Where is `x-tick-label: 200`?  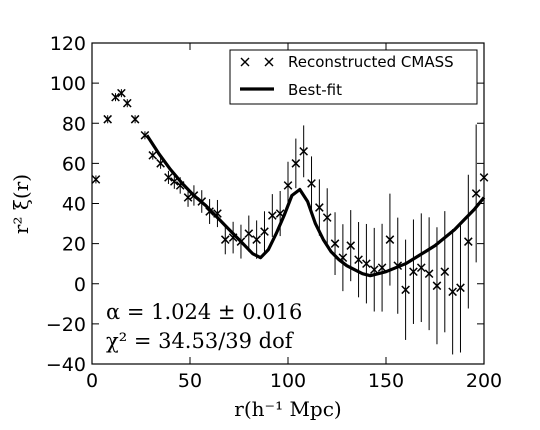 x-tick-label: 200 is located at coordinates (484, 381).